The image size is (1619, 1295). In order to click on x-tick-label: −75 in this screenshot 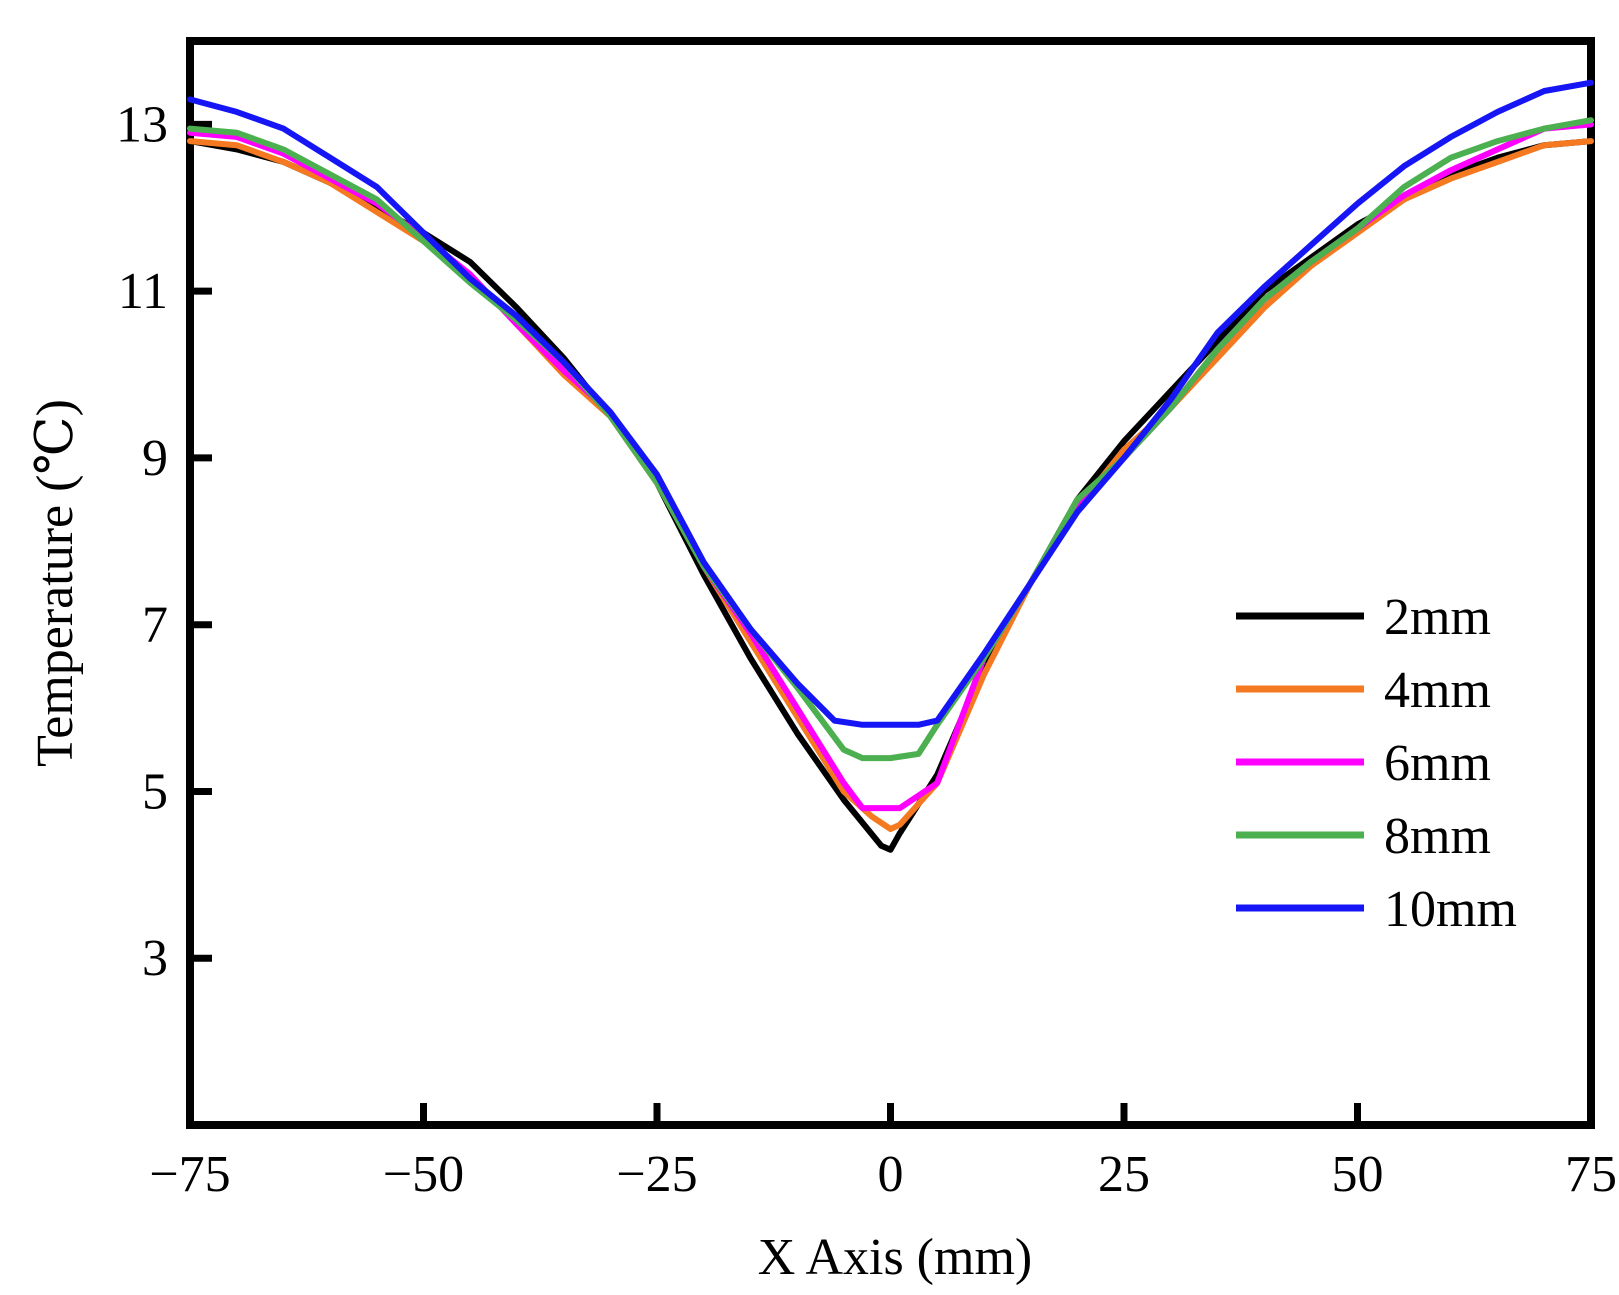, I will do `click(189, 1174)`.